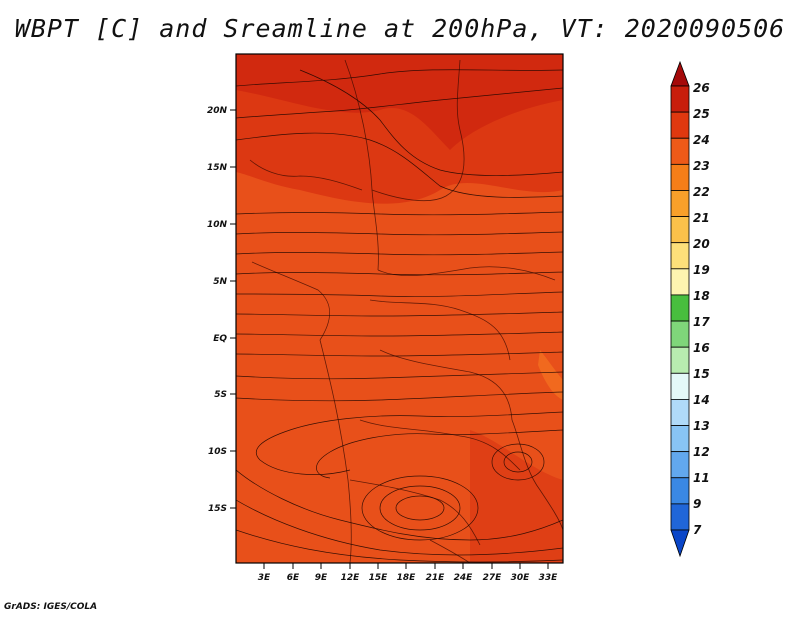  What do you see at coordinates (217, 168) in the screenshot?
I see `lat-tick-label: 15N` at bounding box center [217, 168].